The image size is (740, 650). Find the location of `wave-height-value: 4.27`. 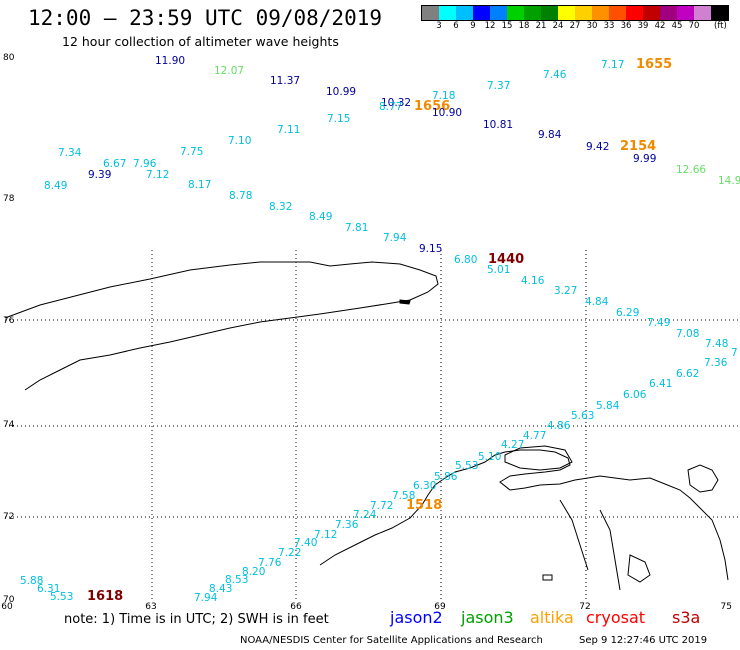

wave-height-value: 4.27 is located at coordinates (512, 445).